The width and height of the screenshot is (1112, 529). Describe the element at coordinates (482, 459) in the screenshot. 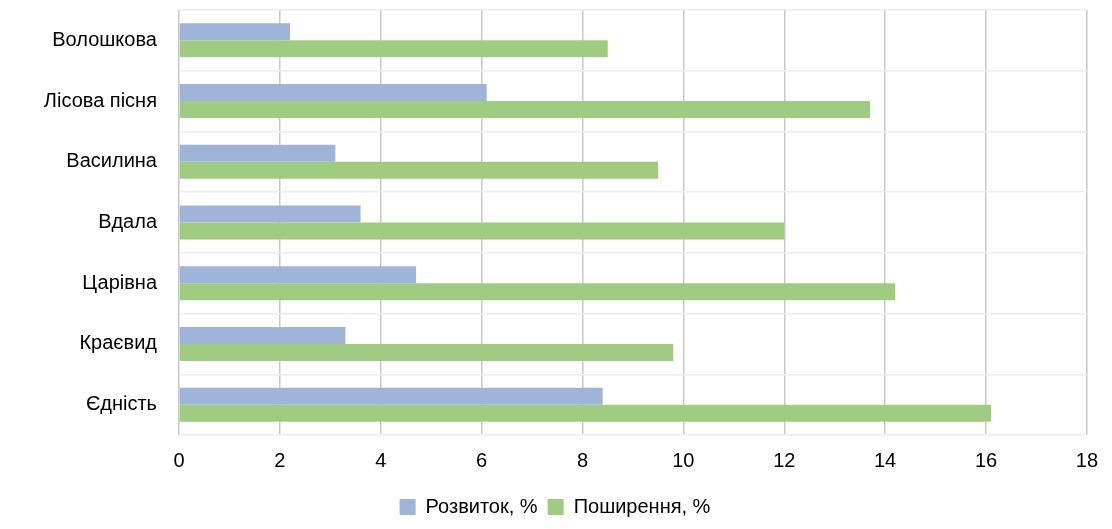

I see `x-tick-label: 6` at that location.